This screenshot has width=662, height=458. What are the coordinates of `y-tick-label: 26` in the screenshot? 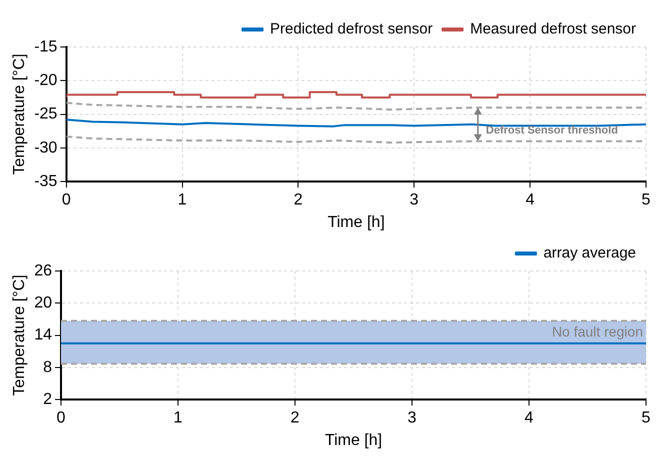 It's located at (43, 271).